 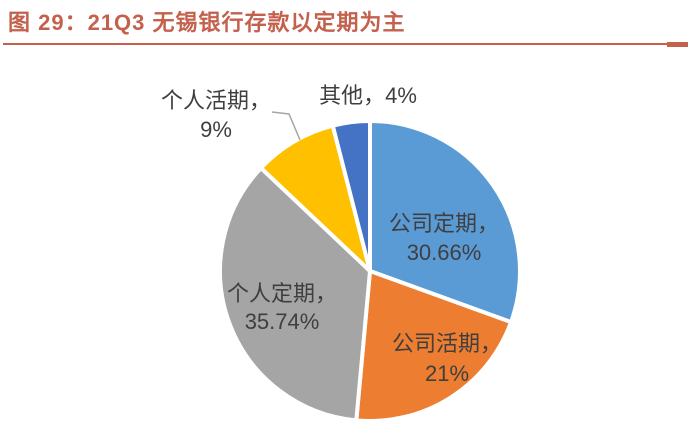 What do you see at coordinates (368, 95) in the screenshot?
I see `pie-label-other: 其他，4%` at bounding box center [368, 95].